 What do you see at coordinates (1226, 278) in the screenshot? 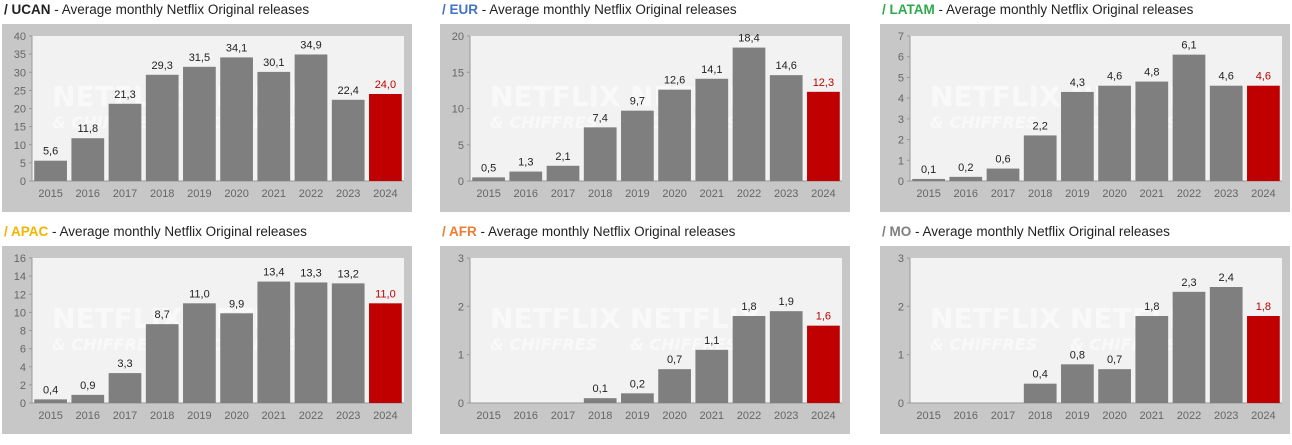
I see `data-label: 2,4` at bounding box center [1226, 278].